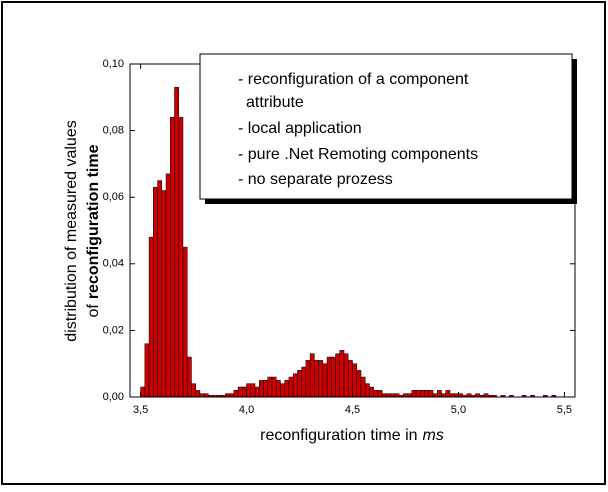 The width and height of the screenshot is (608, 492). What do you see at coordinates (433, 435) in the screenshot?
I see `x-label-unit: ms` at bounding box center [433, 435].